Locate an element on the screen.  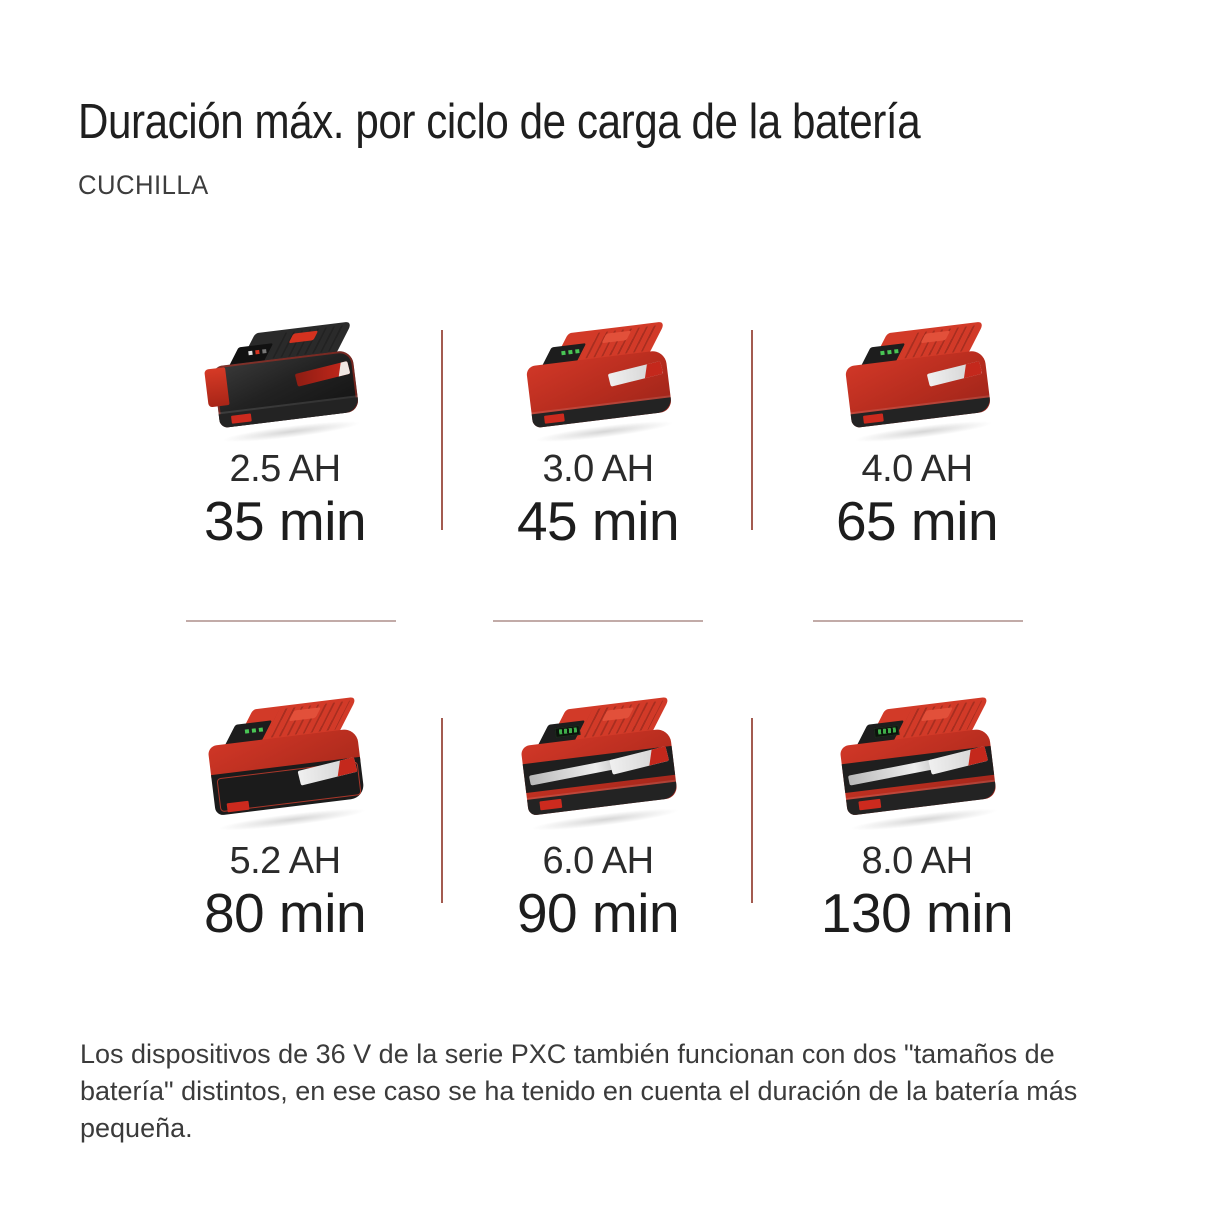
battery-photo-4-0ah is located at coordinates (916, 380).